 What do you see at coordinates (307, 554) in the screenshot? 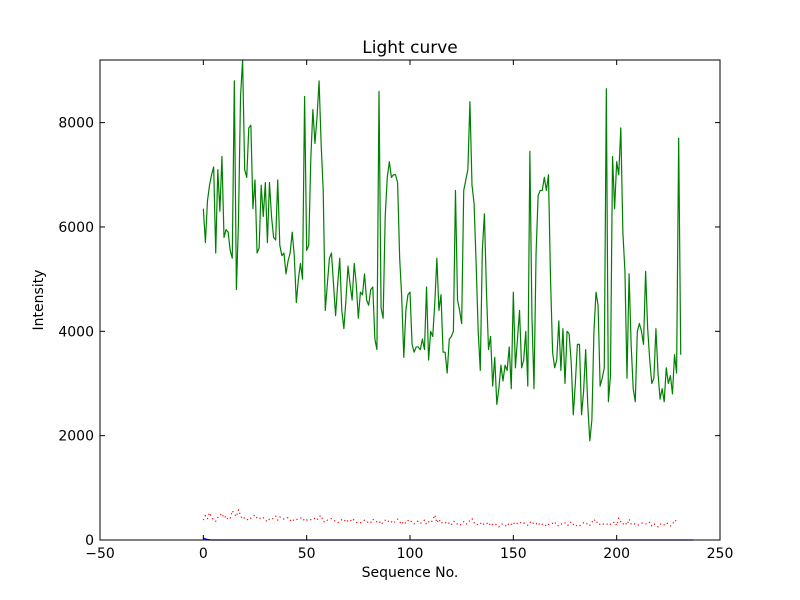
I see `x-tick-label: 50` at bounding box center [307, 554].